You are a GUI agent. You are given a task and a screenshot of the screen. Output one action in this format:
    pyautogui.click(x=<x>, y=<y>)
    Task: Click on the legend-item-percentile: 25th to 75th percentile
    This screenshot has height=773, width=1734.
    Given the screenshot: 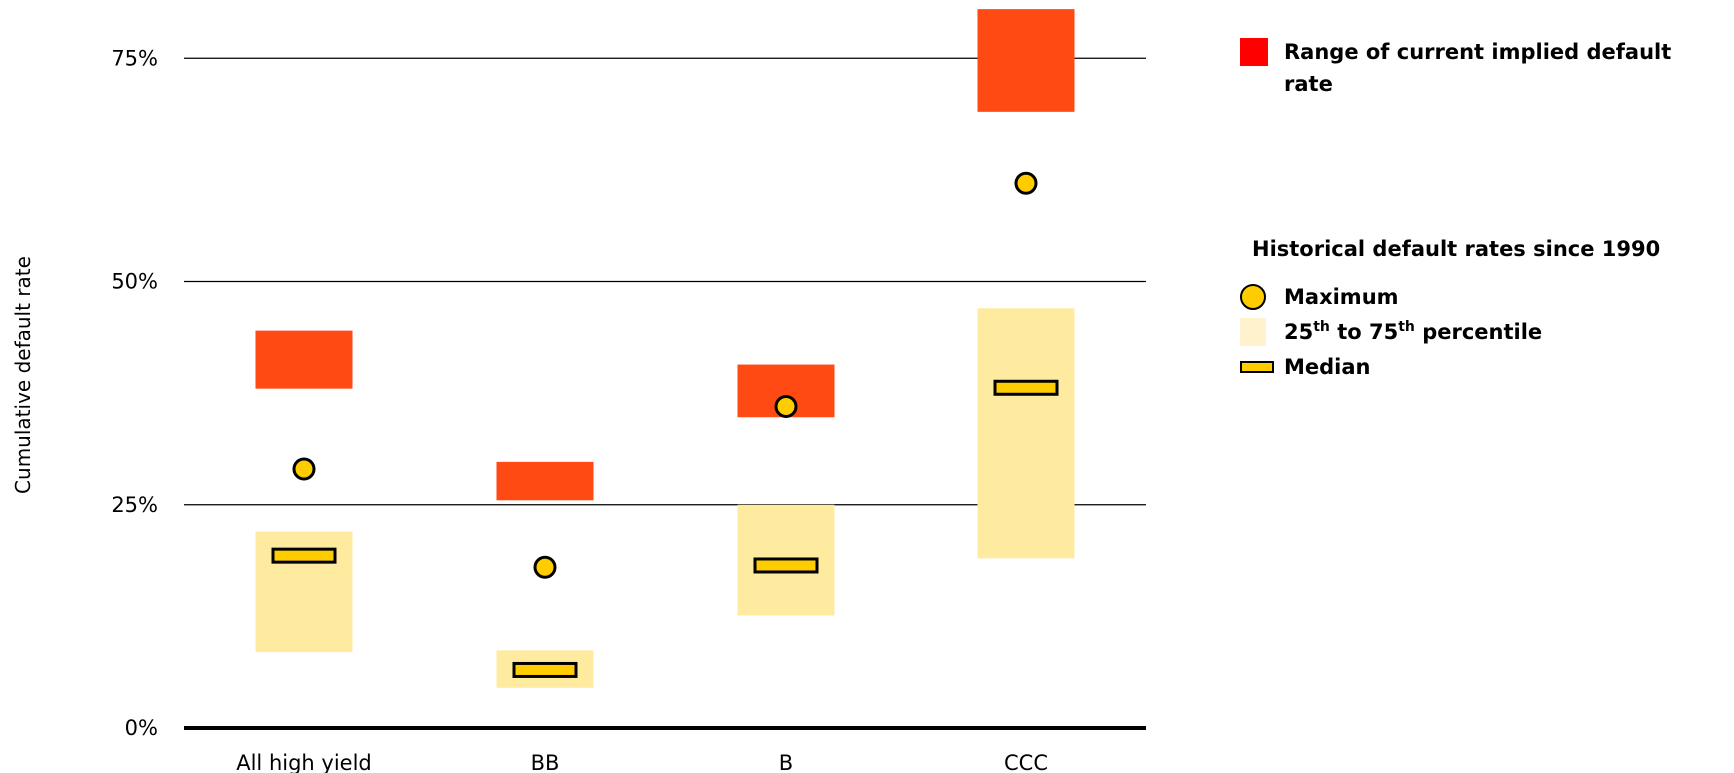 What is the action you would take?
    pyautogui.click(x=1487, y=331)
    